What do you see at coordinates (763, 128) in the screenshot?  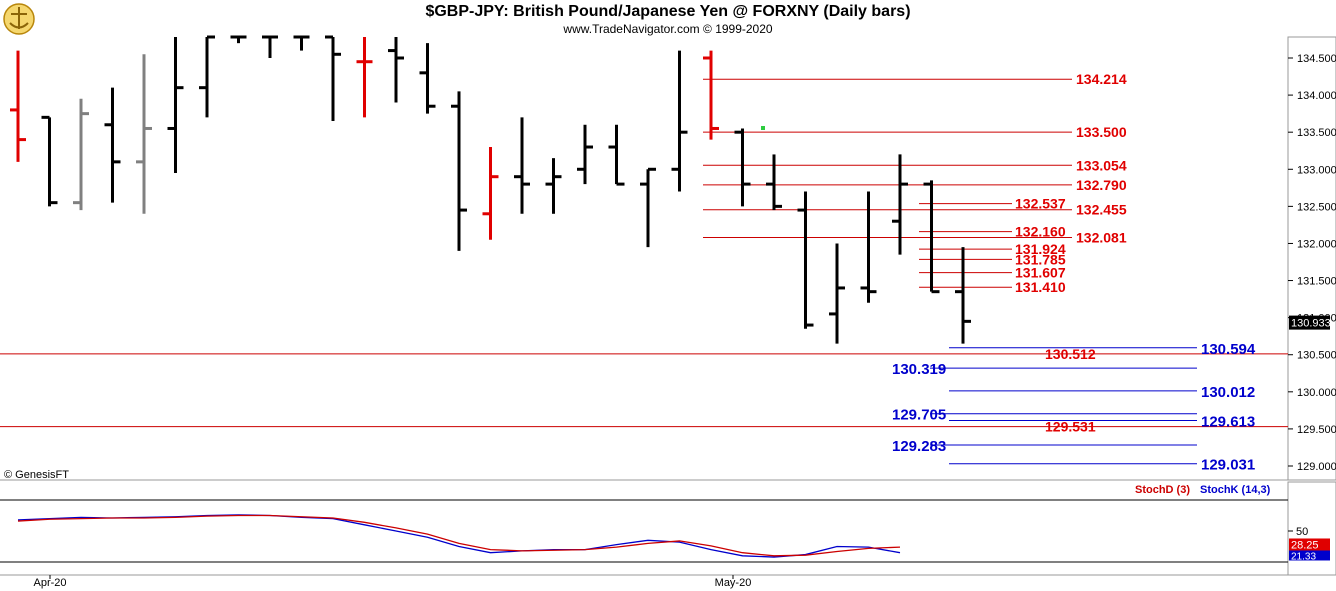 I see `signal-marker` at bounding box center [763, 128].